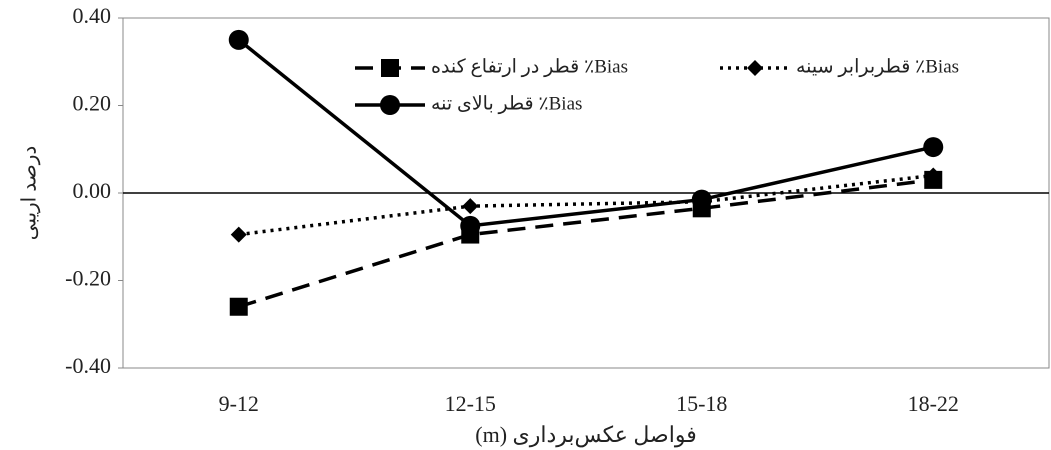 The width and height of the screenshot is (1051, 450). I want to click on y-tick-label: -0.40, so click(88, 365).